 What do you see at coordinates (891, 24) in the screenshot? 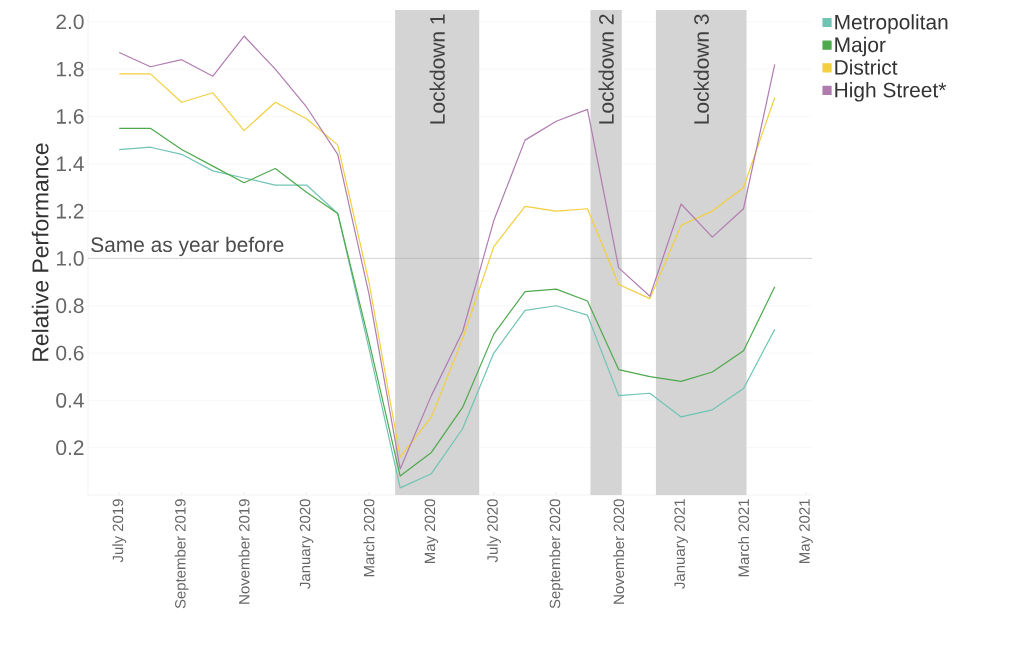
I see `legend-label: Metropolitan` at bounding box center [891, 24].